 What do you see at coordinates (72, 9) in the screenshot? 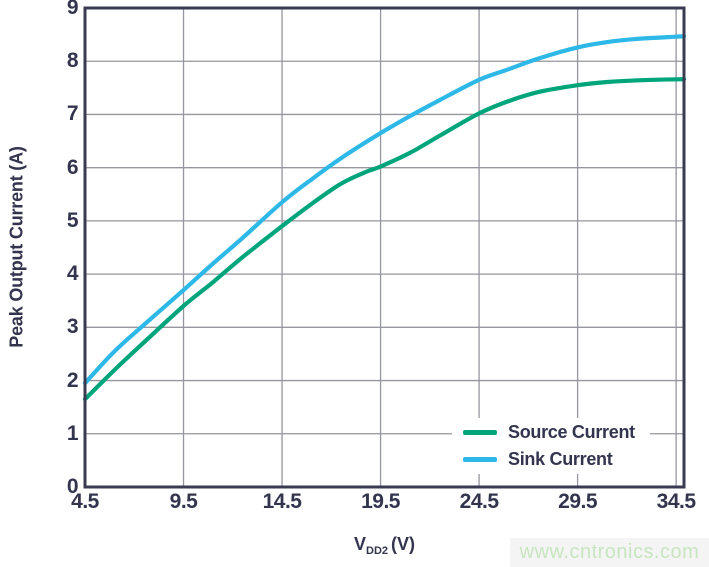
I see `y-tick-label: 9` at bounding box center [72, 9].